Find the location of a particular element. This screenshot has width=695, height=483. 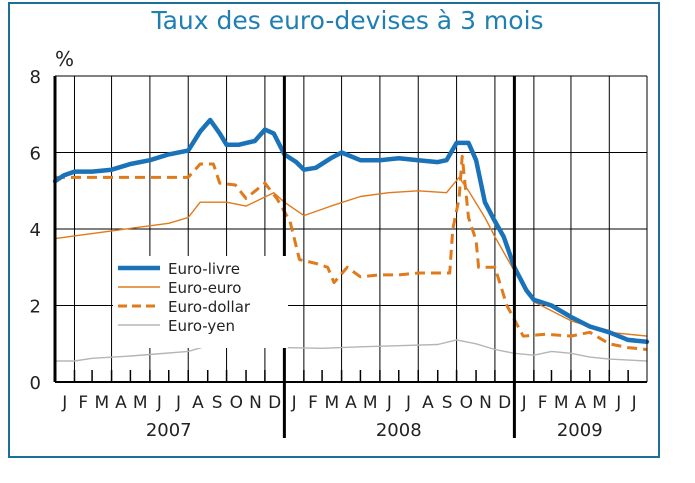

year-label: 2009 is located at coordinates (580, 430).